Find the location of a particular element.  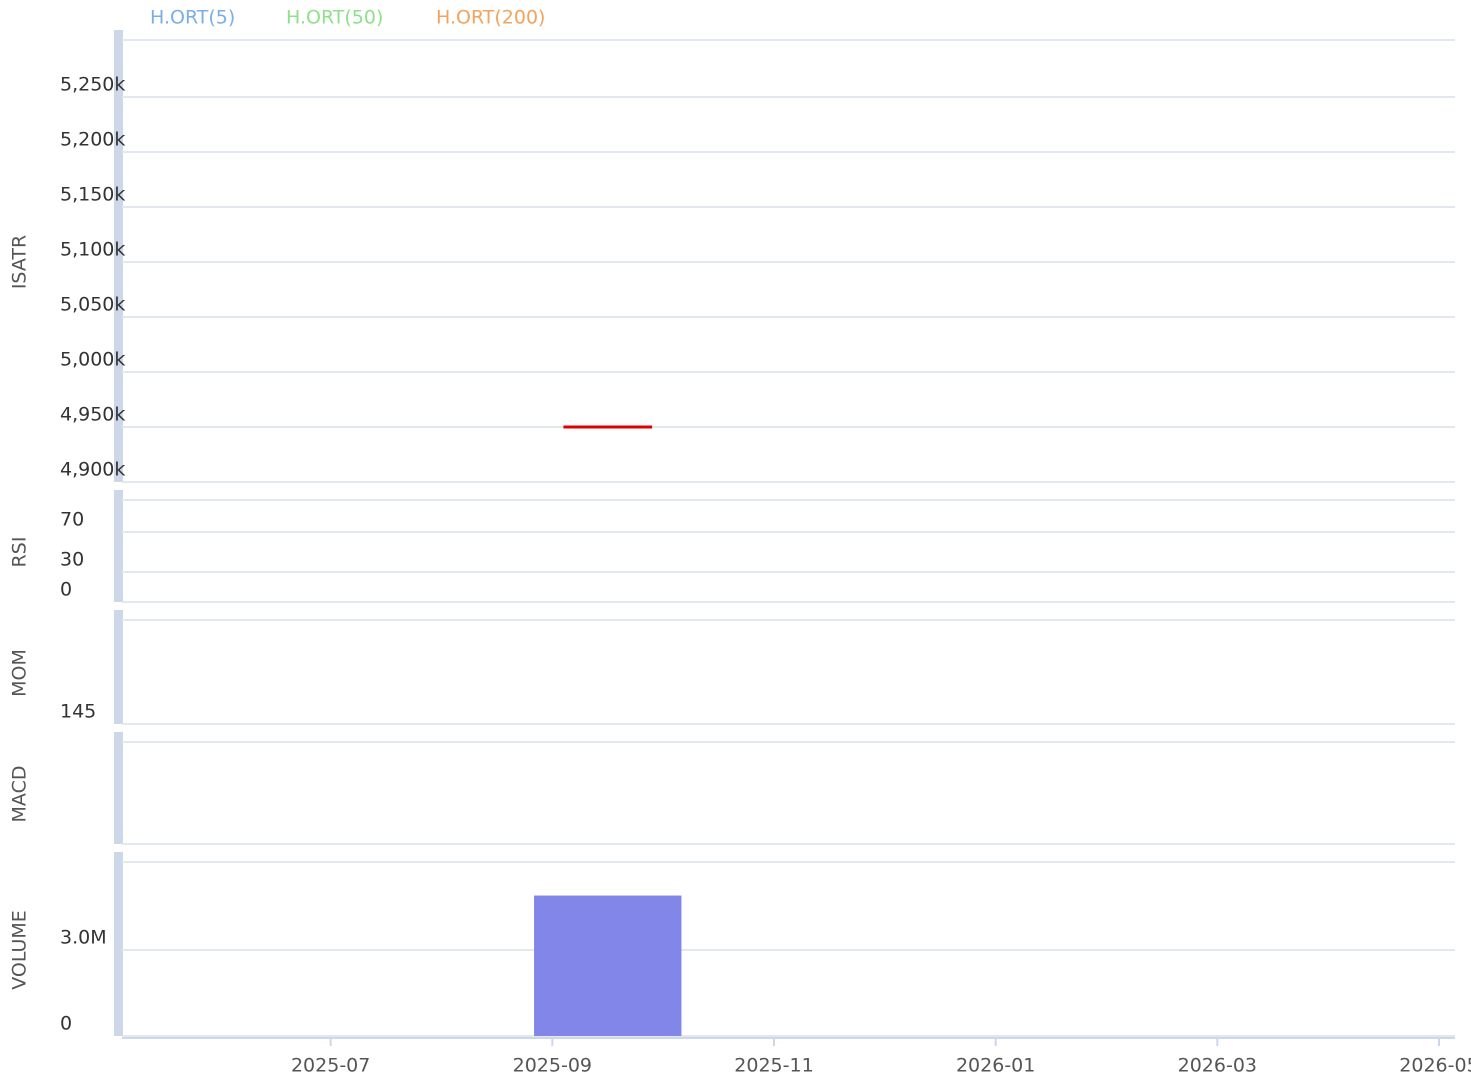

x-tick-label: 2026-01 is located at coordinates (995, 1066).